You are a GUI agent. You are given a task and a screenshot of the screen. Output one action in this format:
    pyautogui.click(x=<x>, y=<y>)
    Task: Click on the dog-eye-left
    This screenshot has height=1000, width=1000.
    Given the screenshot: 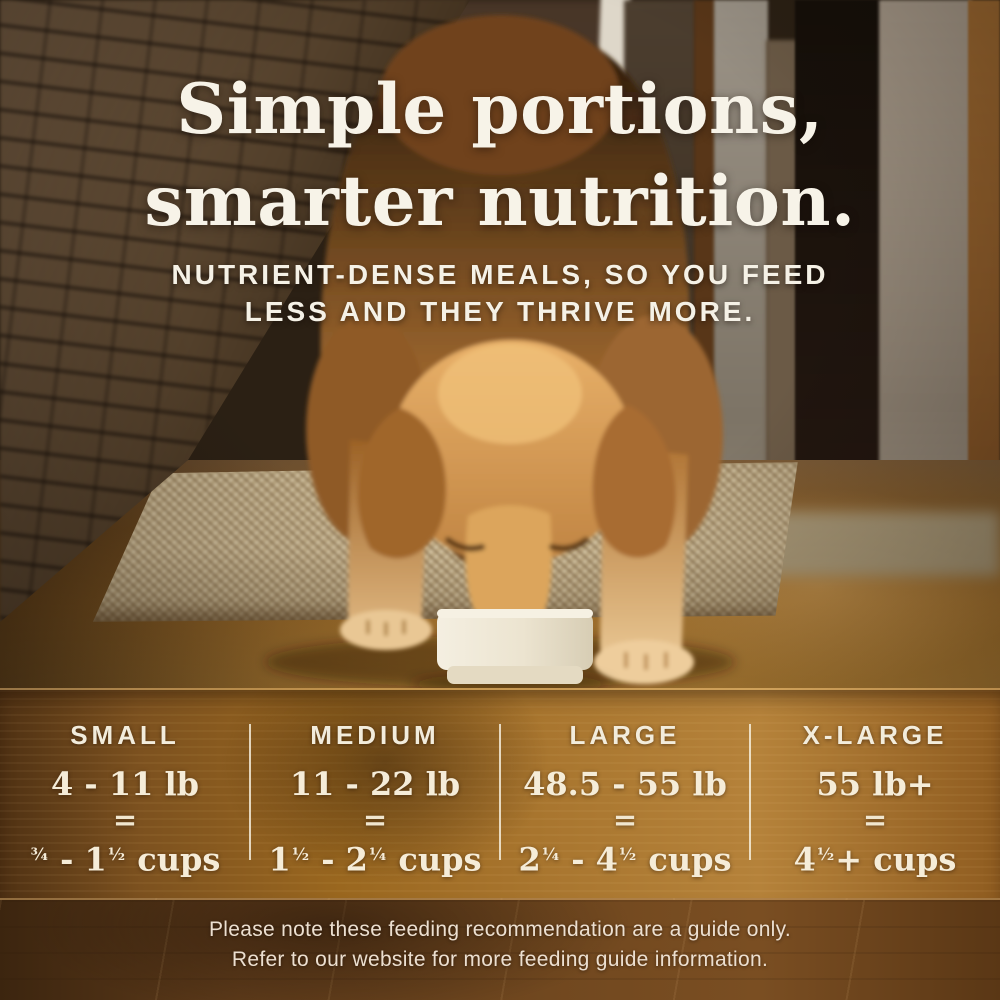 What is the action you would take?
    pyautogui.click(x=465, y=544)
    